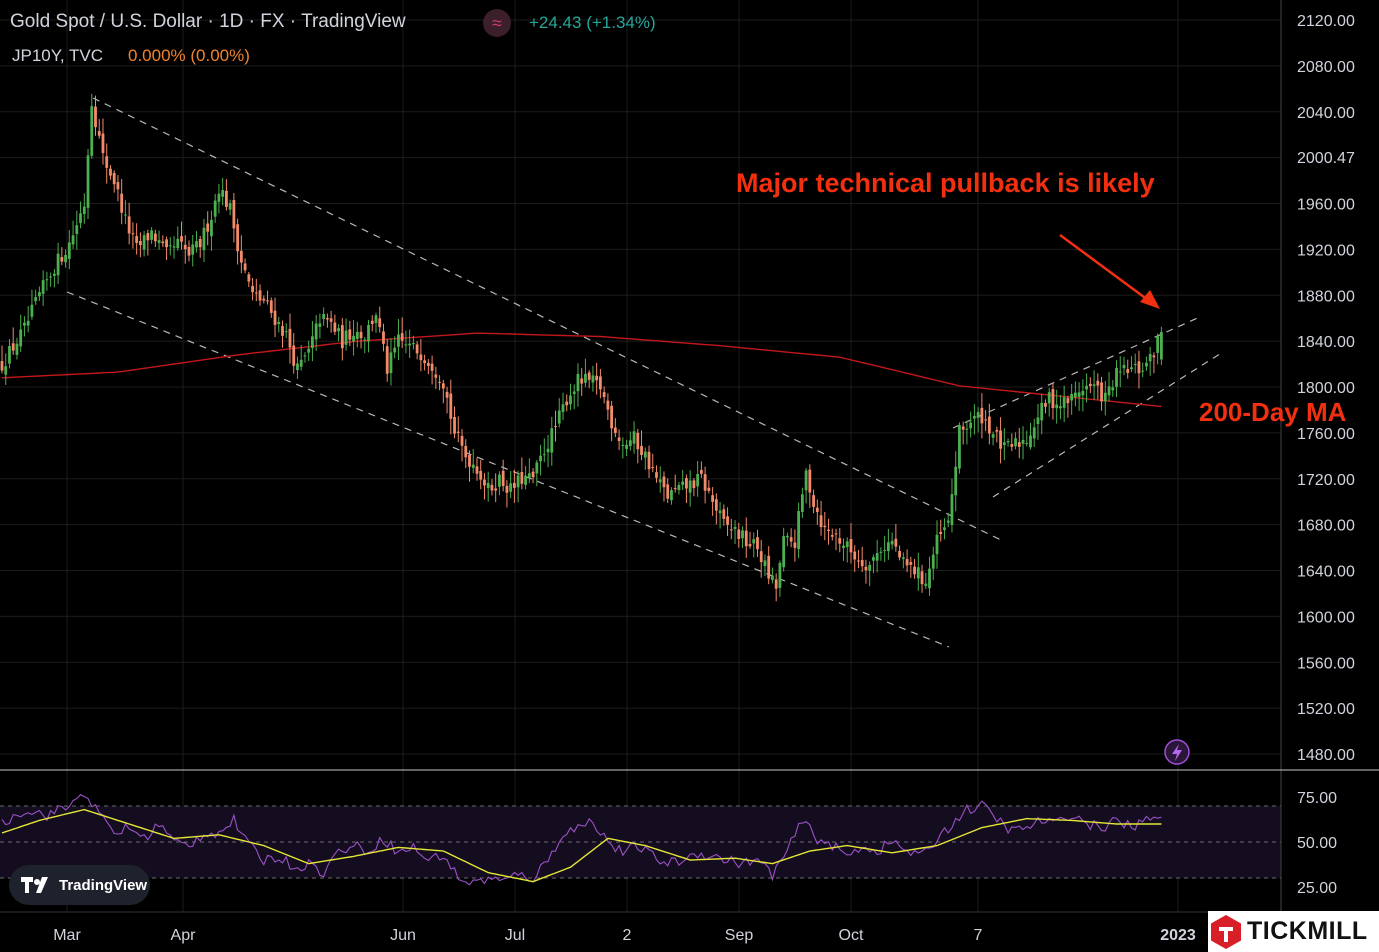  I want to click on tickmill-logo-icon, so click(1226, 931).